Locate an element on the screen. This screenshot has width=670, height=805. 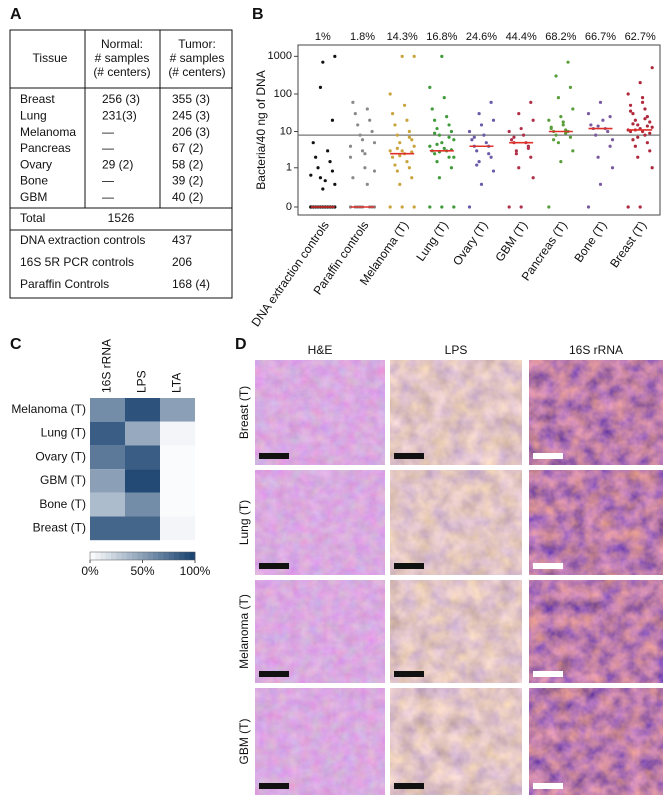
column-label: LPS is located at coordinates (142, 381).